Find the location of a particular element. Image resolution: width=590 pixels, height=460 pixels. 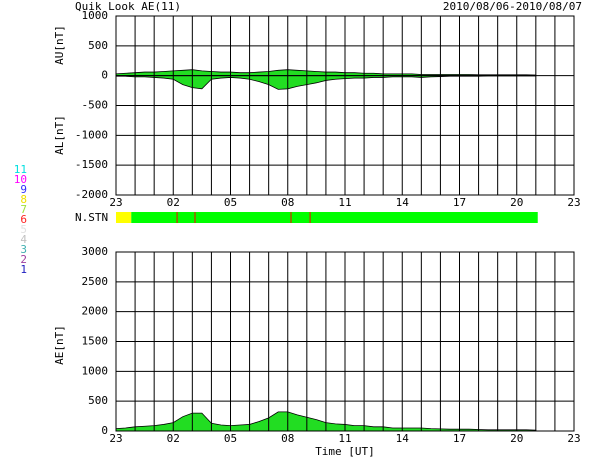

station-legend-label: 3 is located at coordinates (23, 249).